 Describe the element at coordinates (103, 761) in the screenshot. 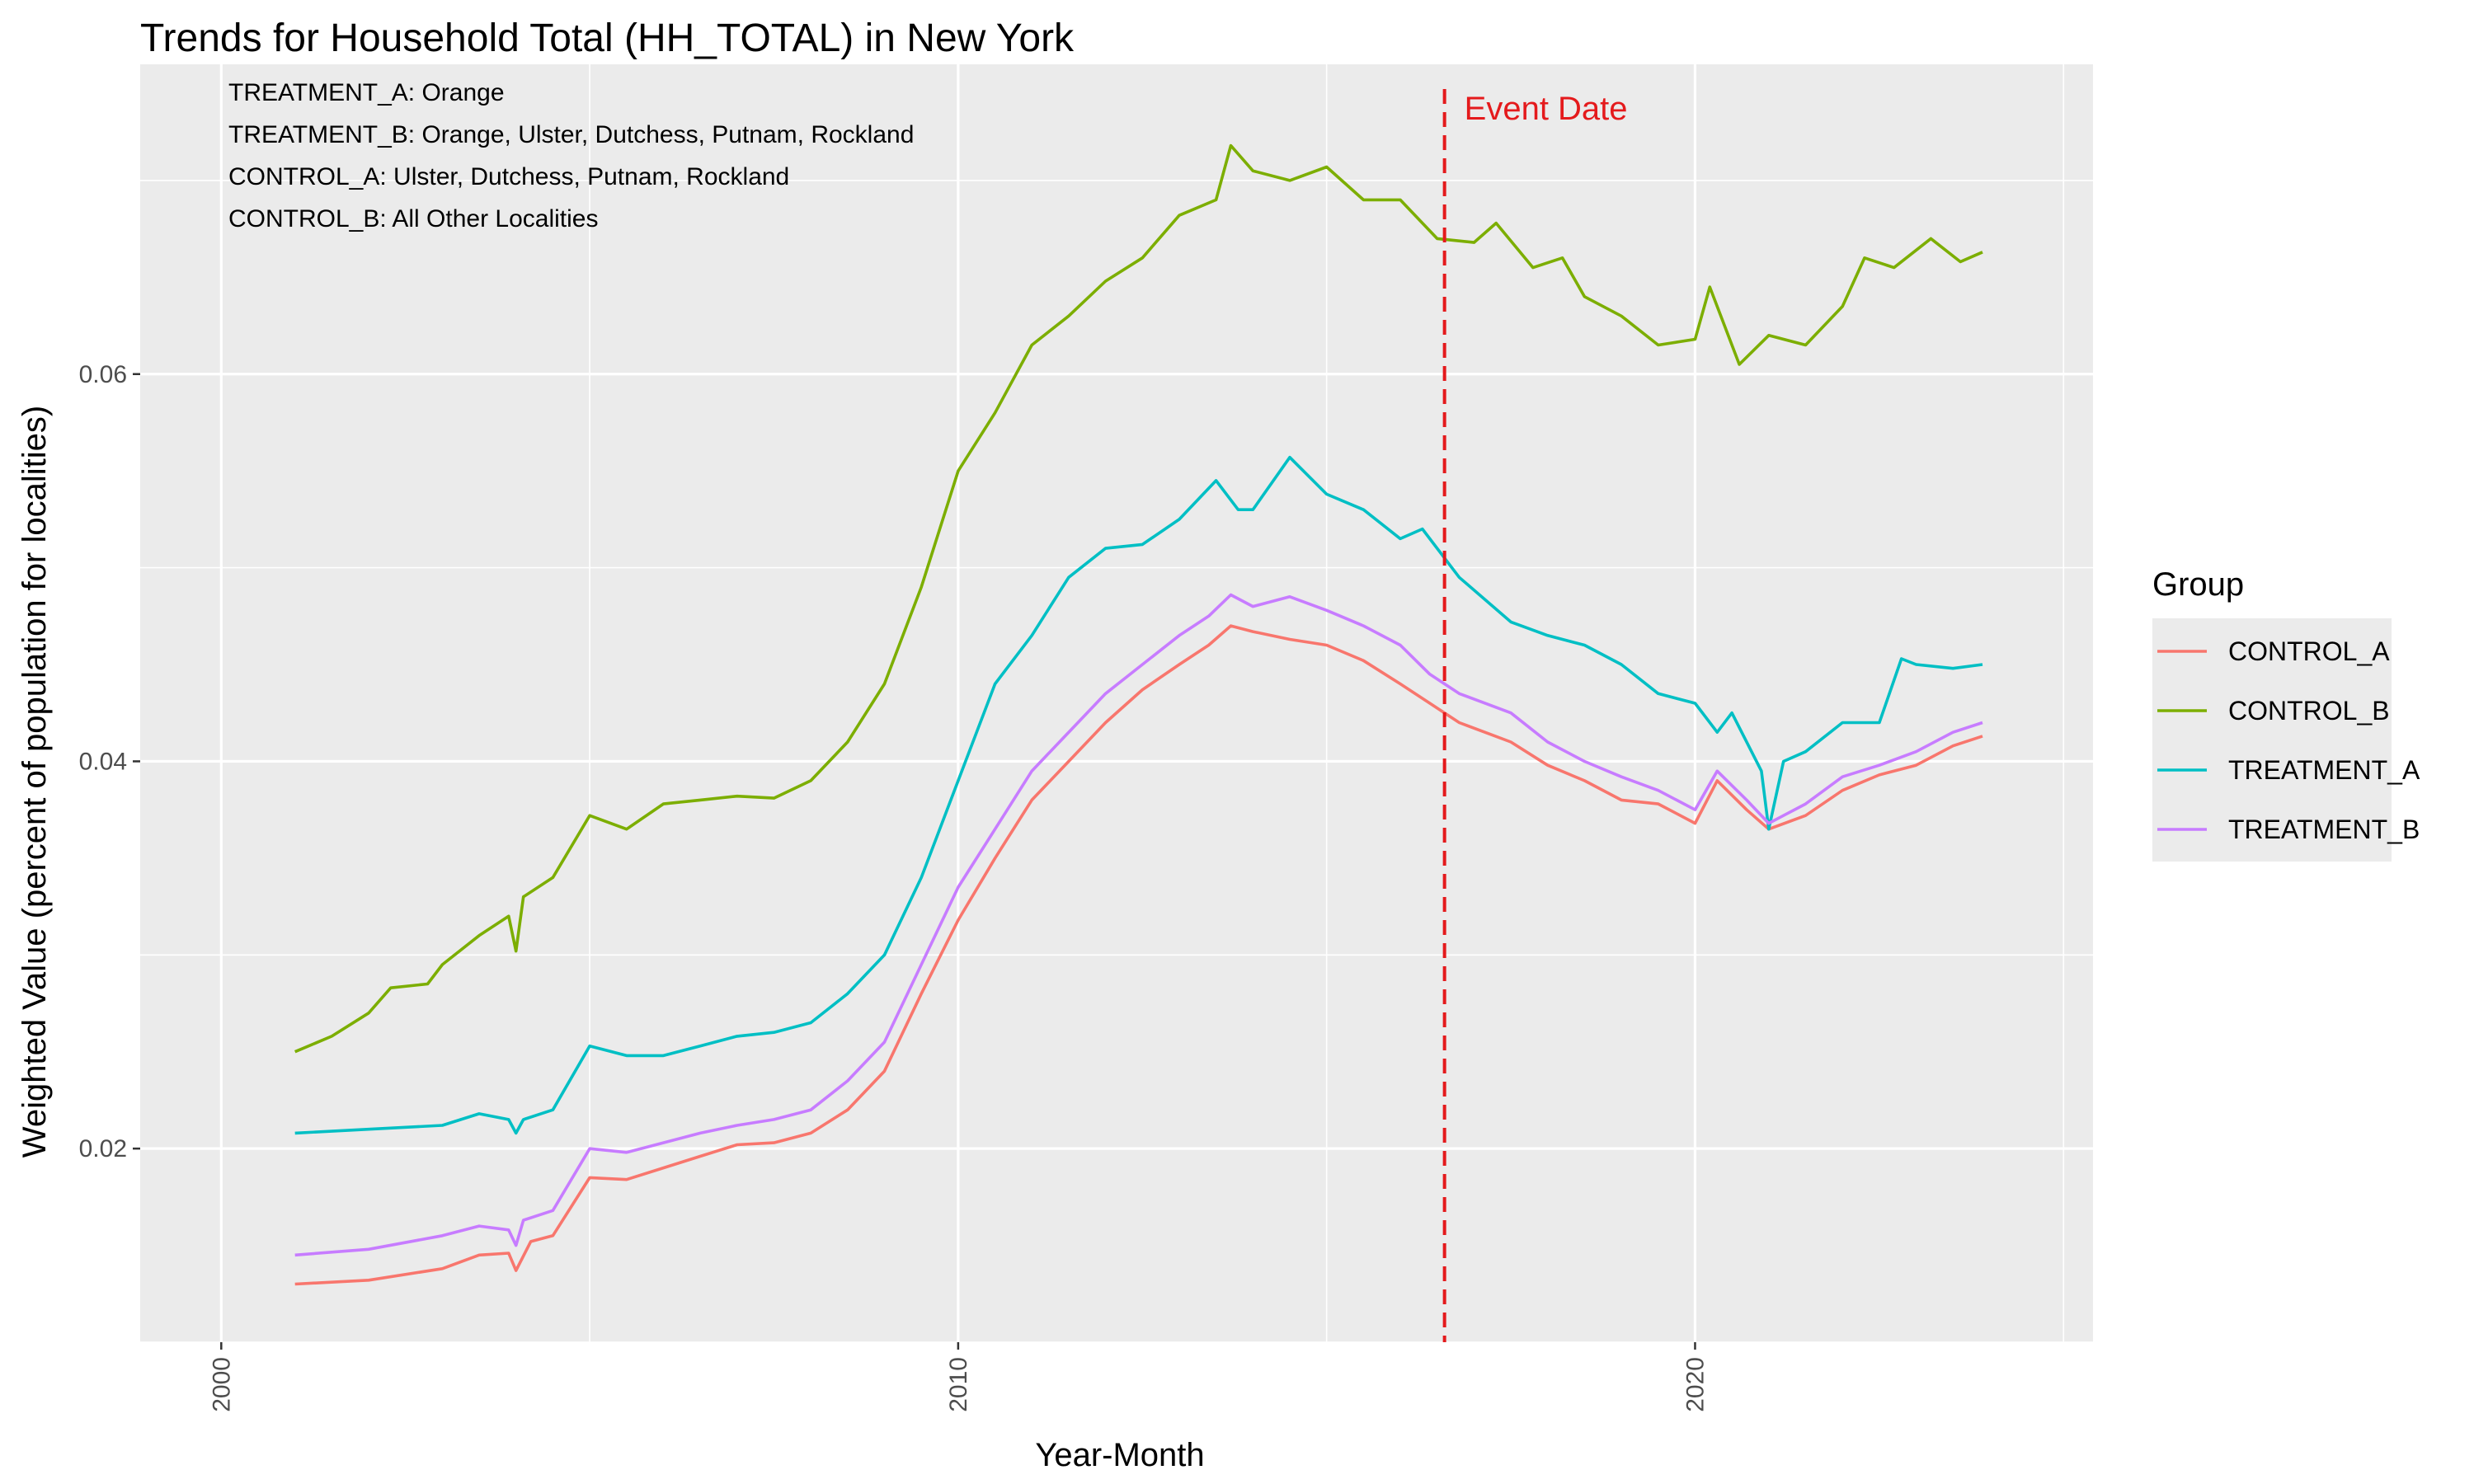

I see `y-tick-label: 0.04` at that location.